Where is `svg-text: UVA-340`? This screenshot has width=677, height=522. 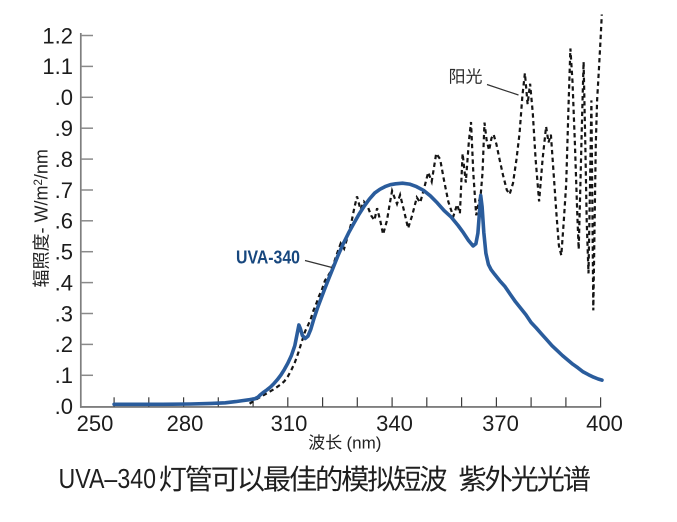 svg-text: UVA-340 is located at coordinates (268, 256).